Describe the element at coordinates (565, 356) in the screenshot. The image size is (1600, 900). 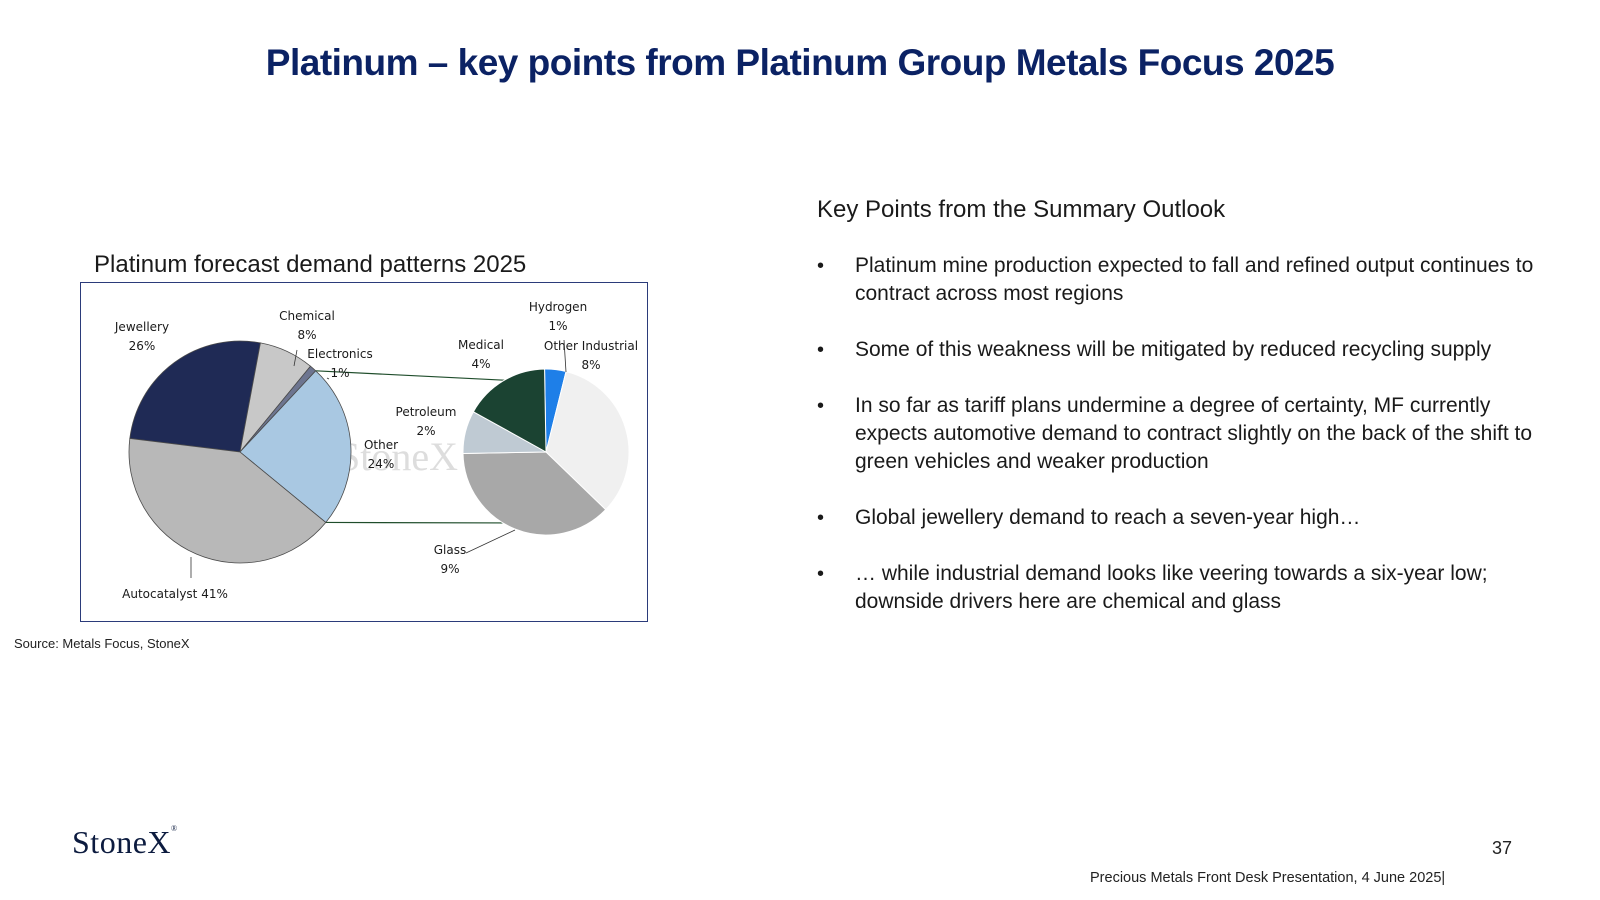
I see `leader-line-hydrogen` at that location.